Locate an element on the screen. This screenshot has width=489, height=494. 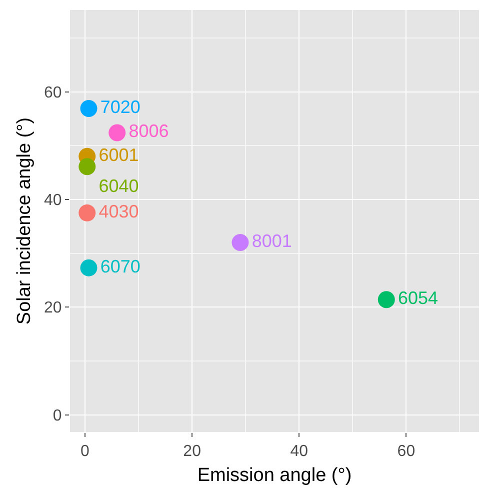
series-label: 6001 is located at coordinates (118, 154).